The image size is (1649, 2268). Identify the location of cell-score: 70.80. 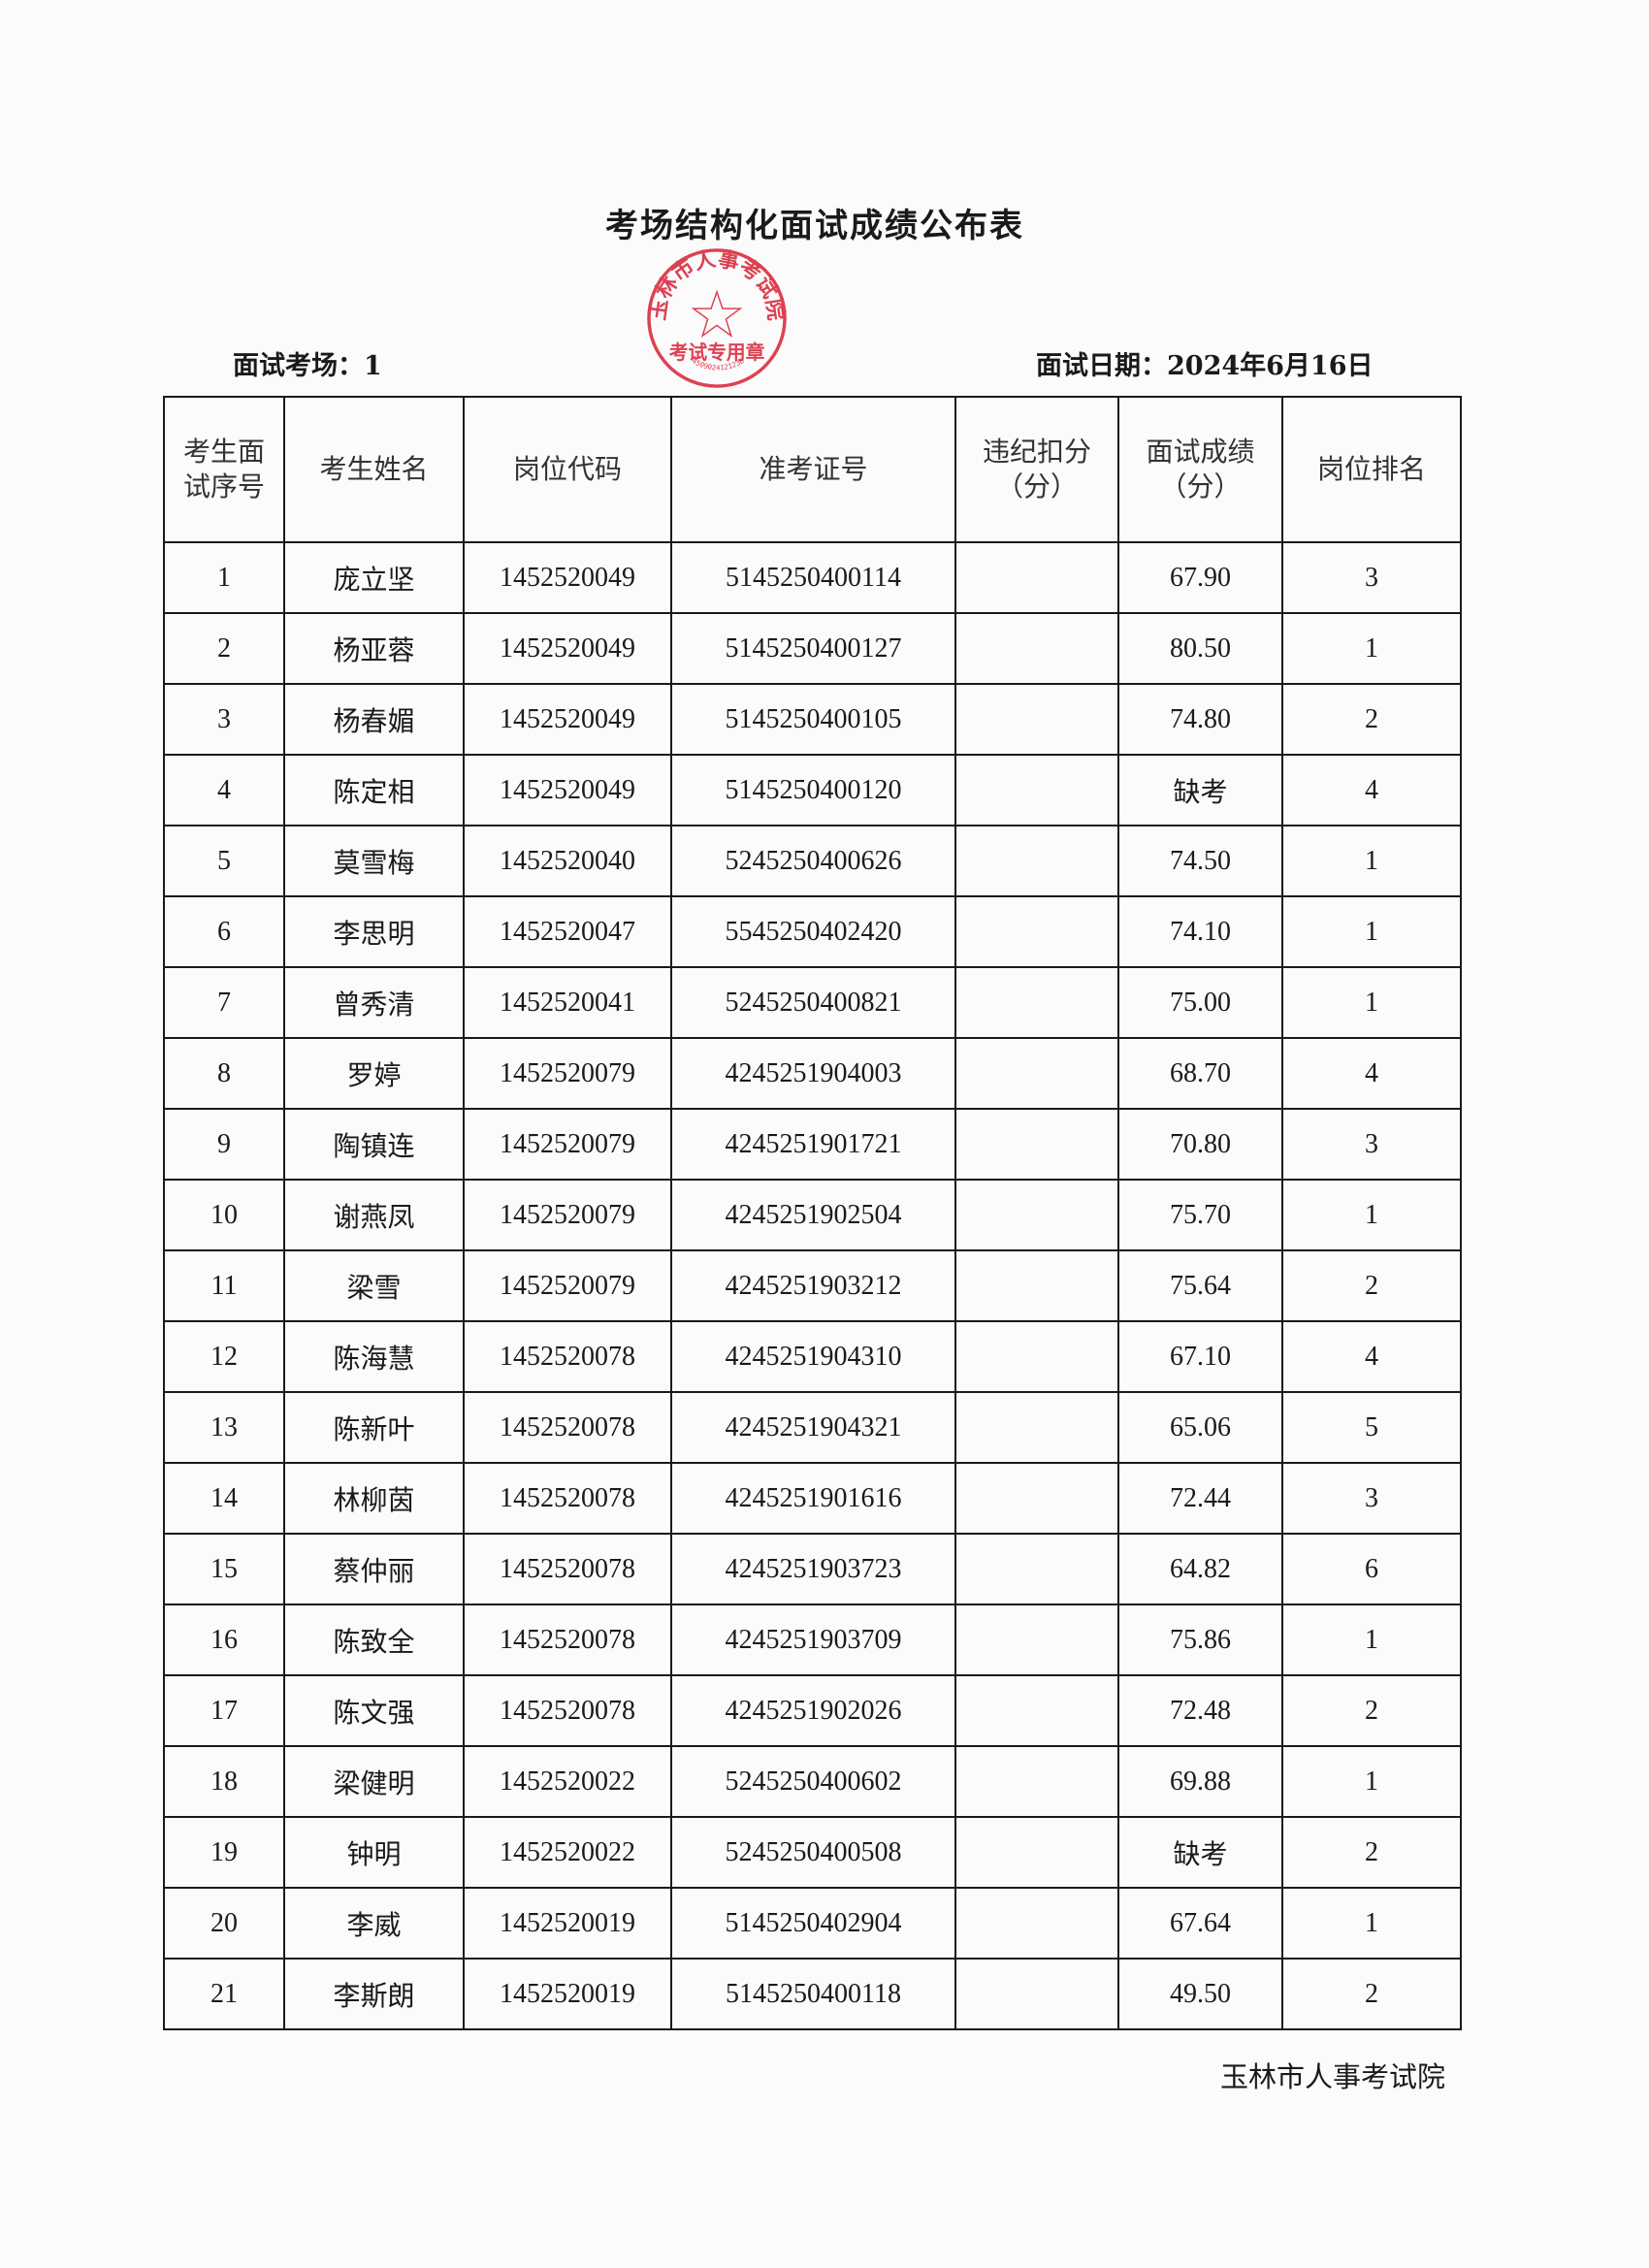
(1200, 1144).